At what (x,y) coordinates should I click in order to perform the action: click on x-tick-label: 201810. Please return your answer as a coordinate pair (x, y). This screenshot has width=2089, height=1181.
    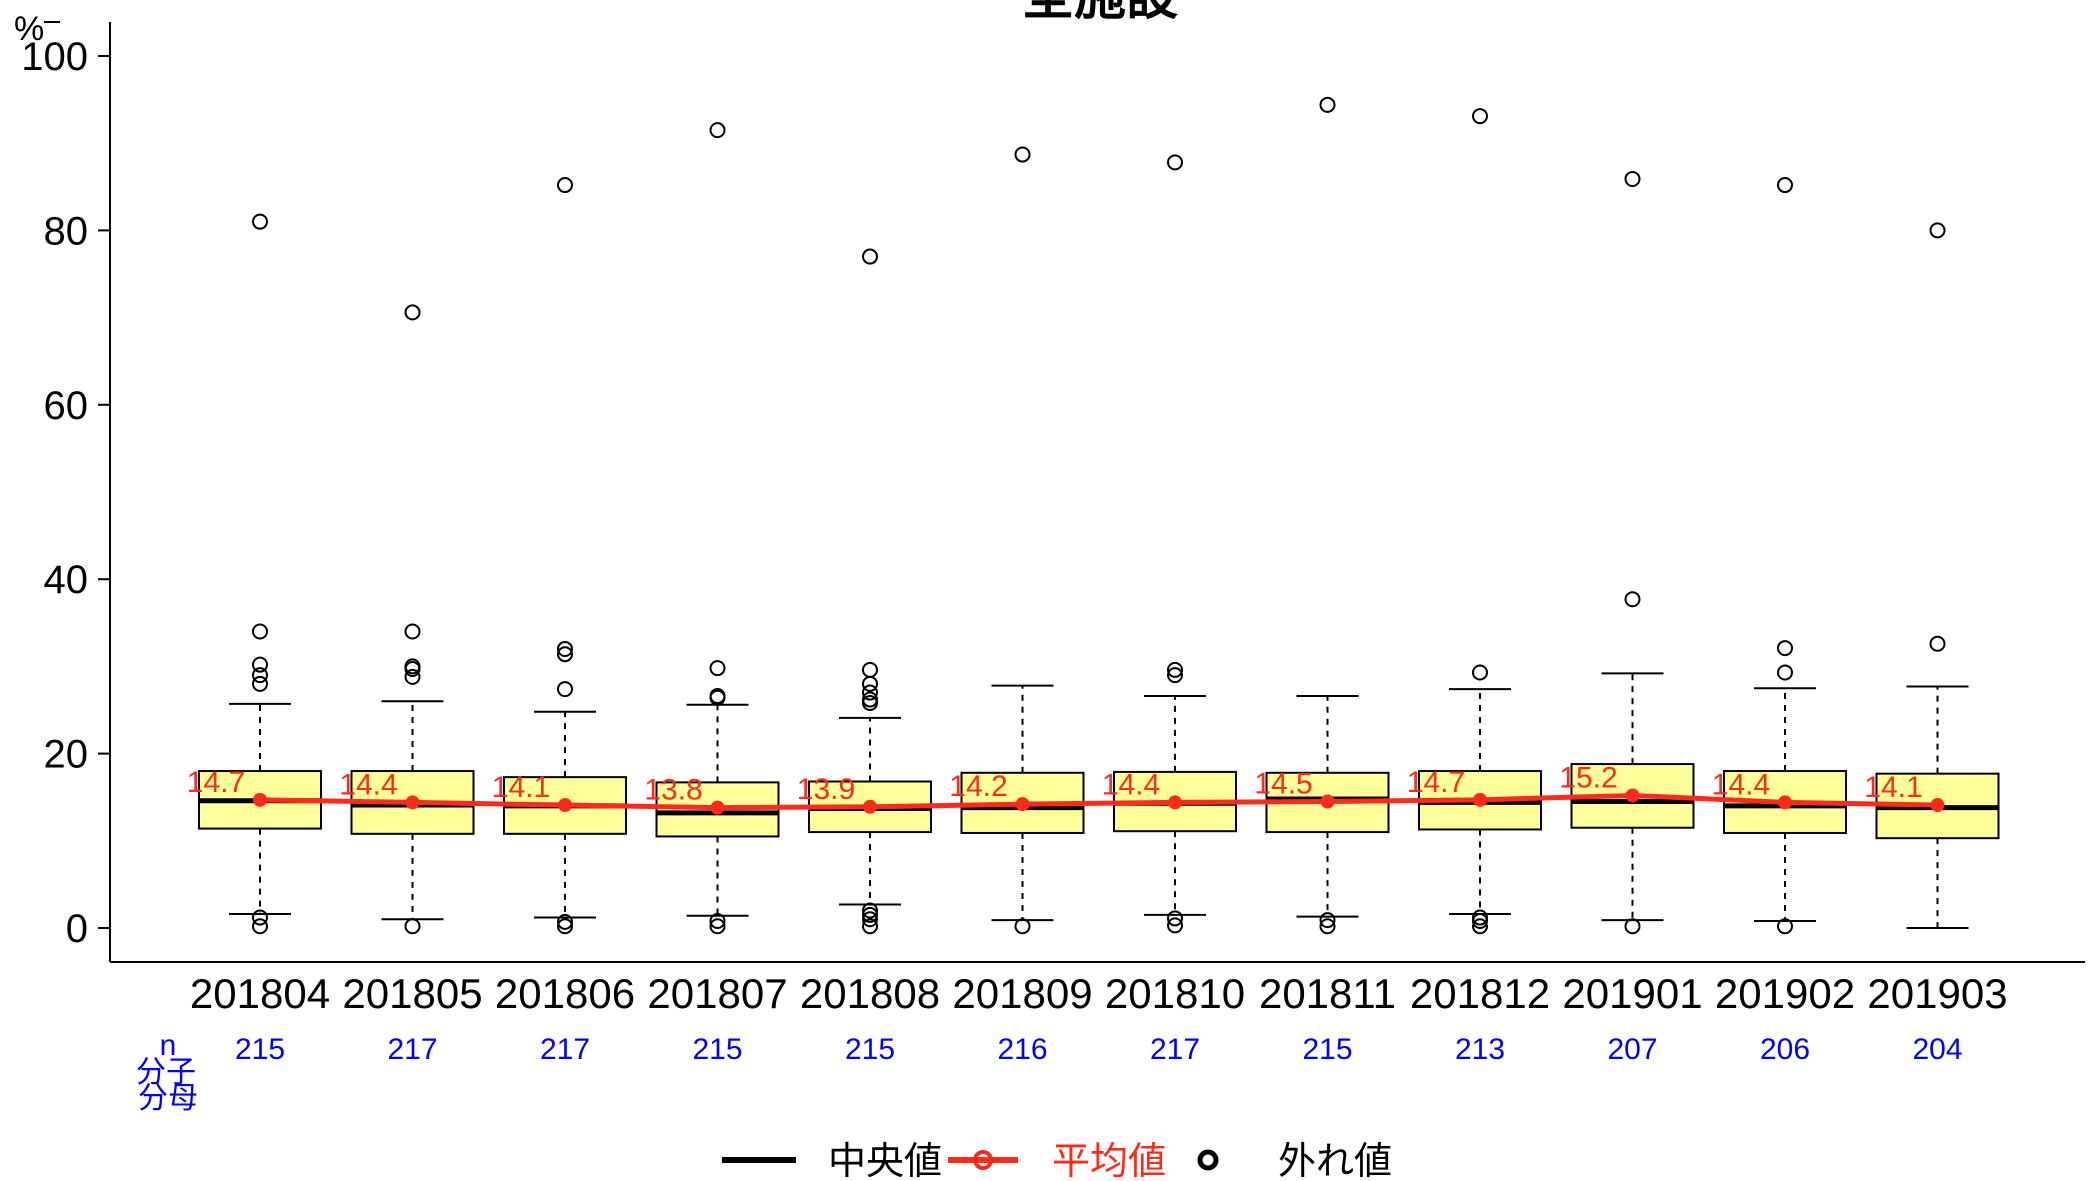
    Looking at the image, I should click on (1175, 993).